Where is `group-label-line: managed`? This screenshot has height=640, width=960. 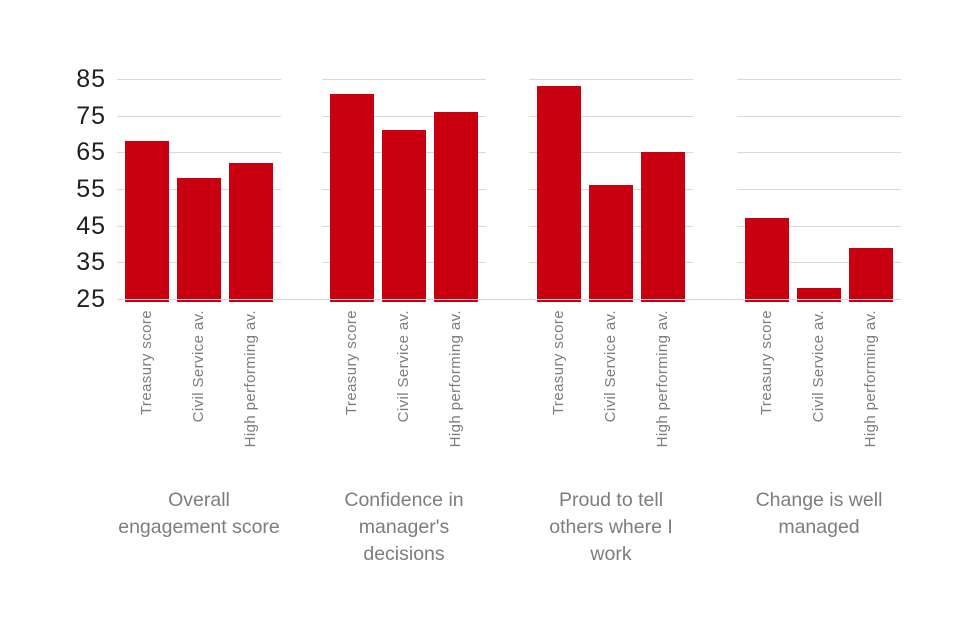 group-label-line: managed is located at coordinates (819, 527).